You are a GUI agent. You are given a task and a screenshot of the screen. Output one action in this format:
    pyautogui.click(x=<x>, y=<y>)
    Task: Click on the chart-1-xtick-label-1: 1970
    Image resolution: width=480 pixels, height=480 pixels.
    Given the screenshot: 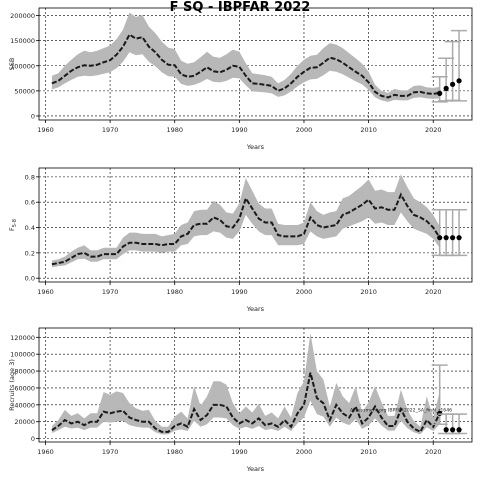 What is the action you would take?
    pyautogui.click(x=110, y=130)
    